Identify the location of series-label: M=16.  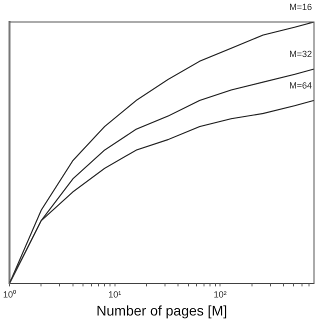
(300, 7).